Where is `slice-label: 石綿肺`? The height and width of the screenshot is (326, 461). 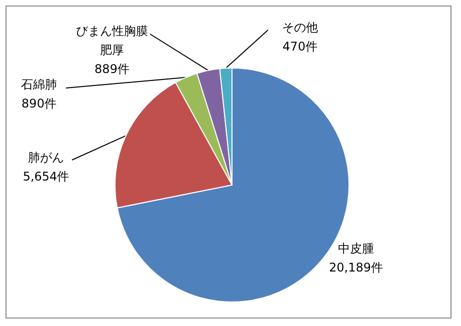
slice-label: 石綿肺 is located at coordinates (39, 85).